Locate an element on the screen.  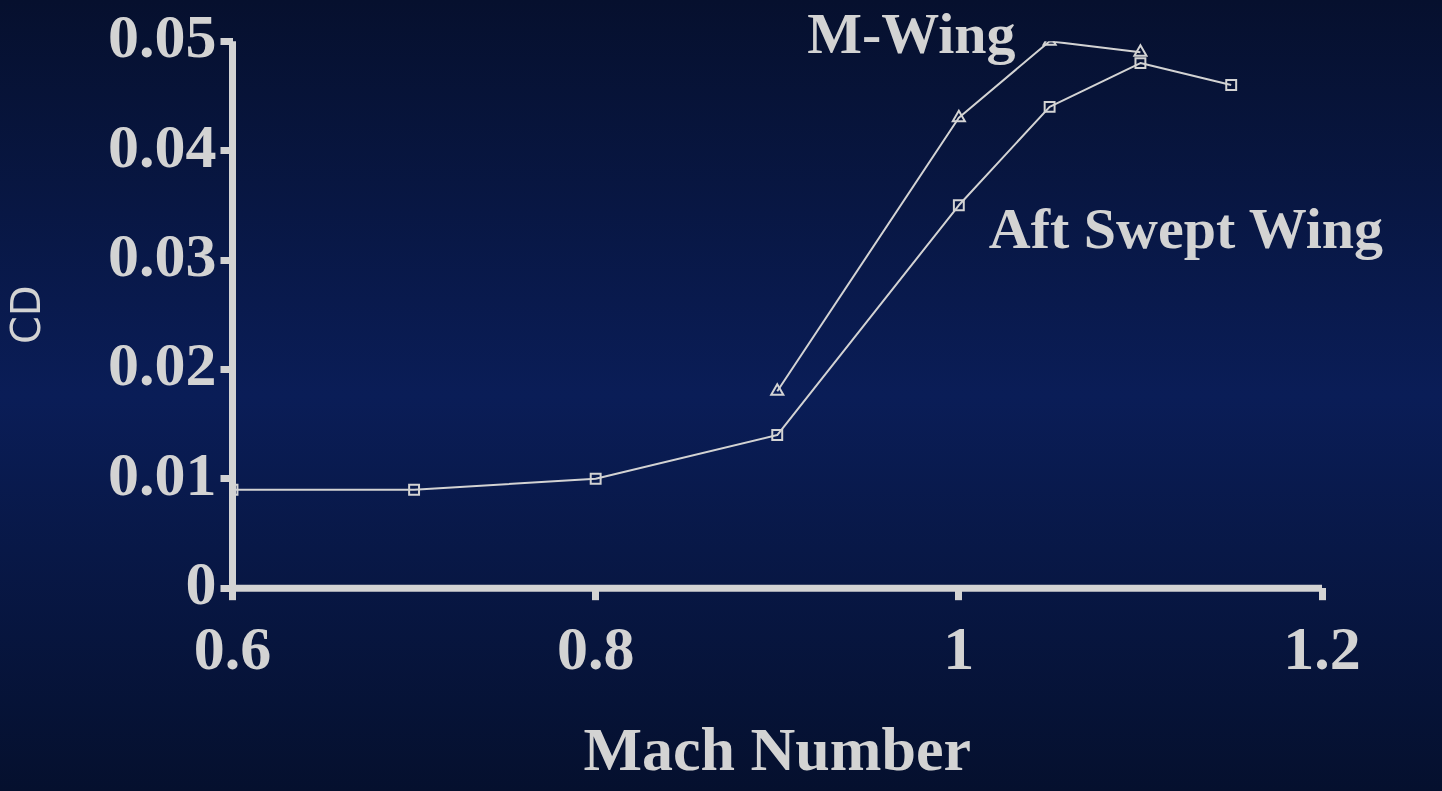
y-tick-label: 0.03 is located at coordinates (162, 255).